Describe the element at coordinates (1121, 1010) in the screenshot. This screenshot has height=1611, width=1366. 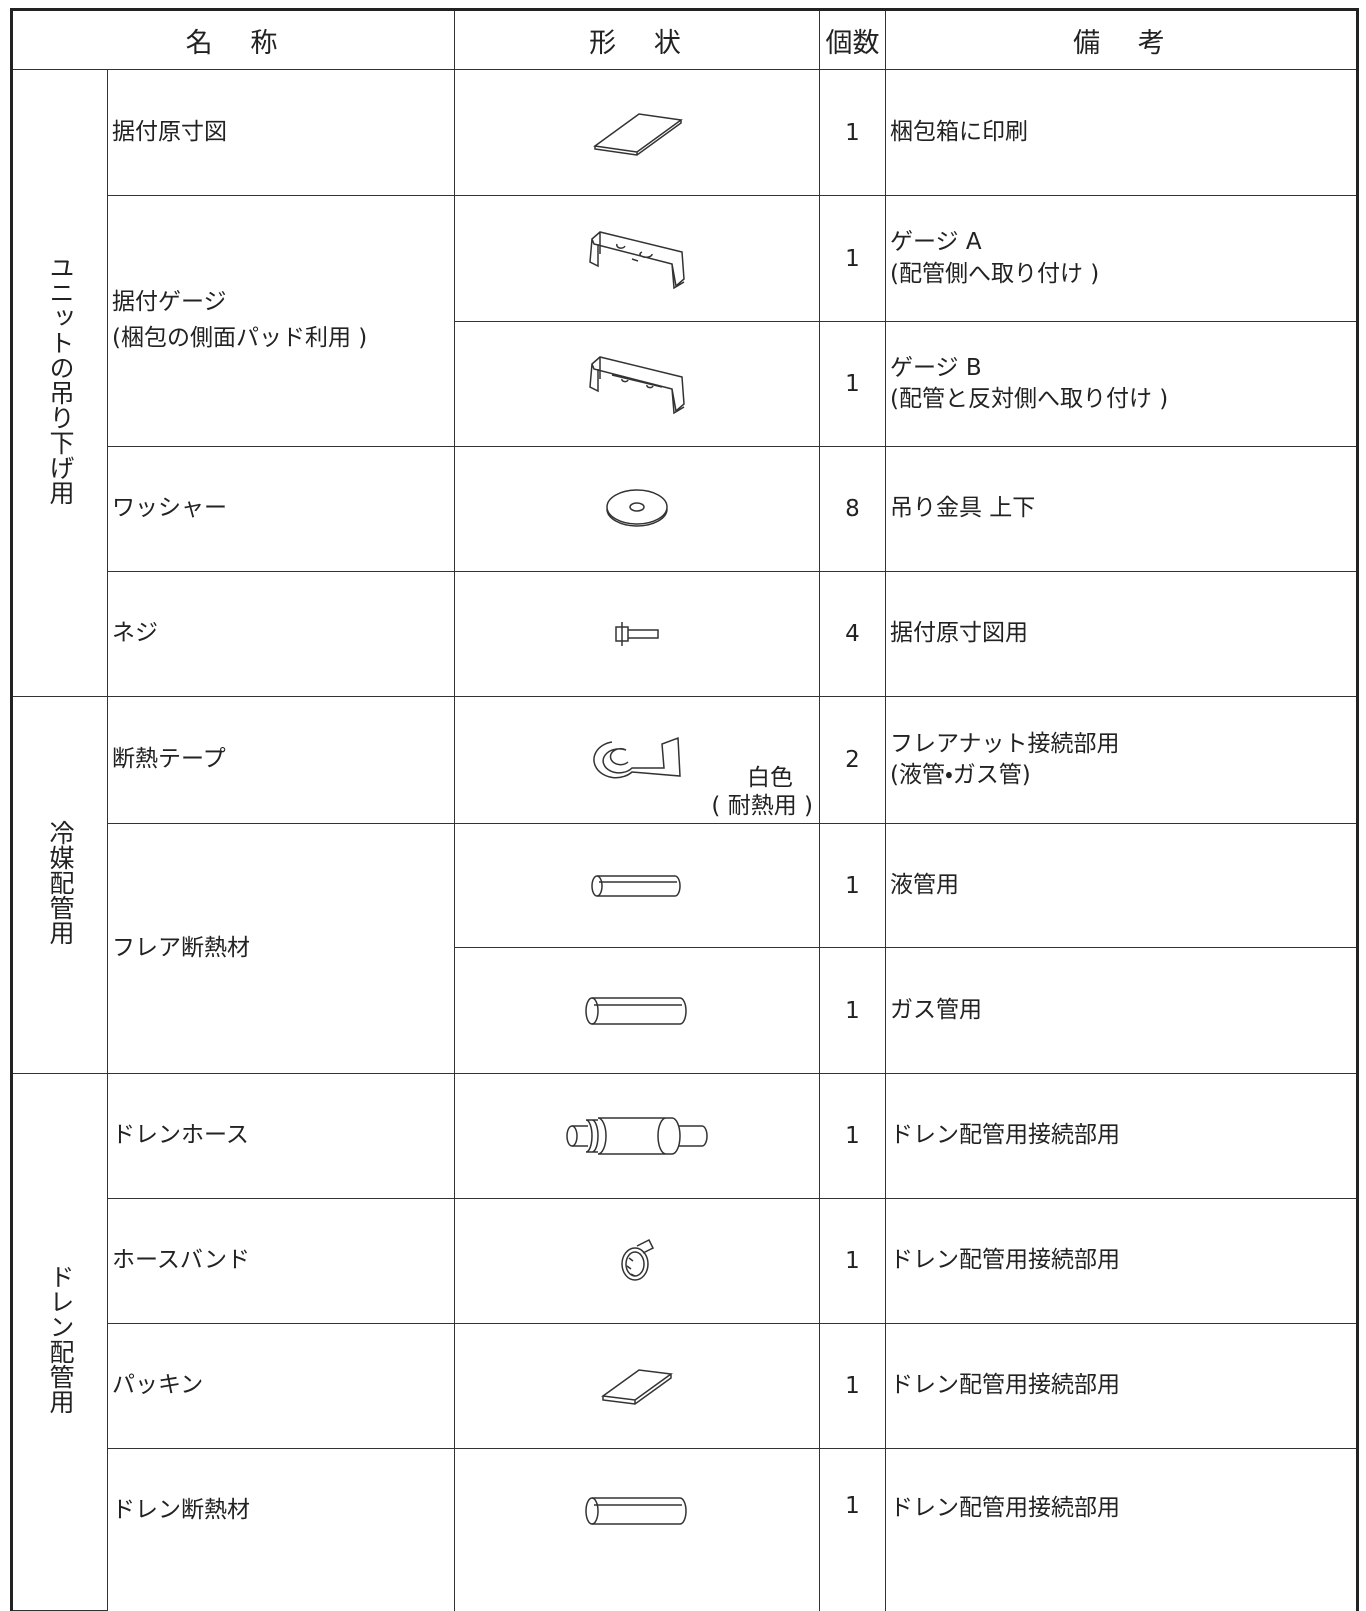
I see `remark-cell: ガス管用` at that location.